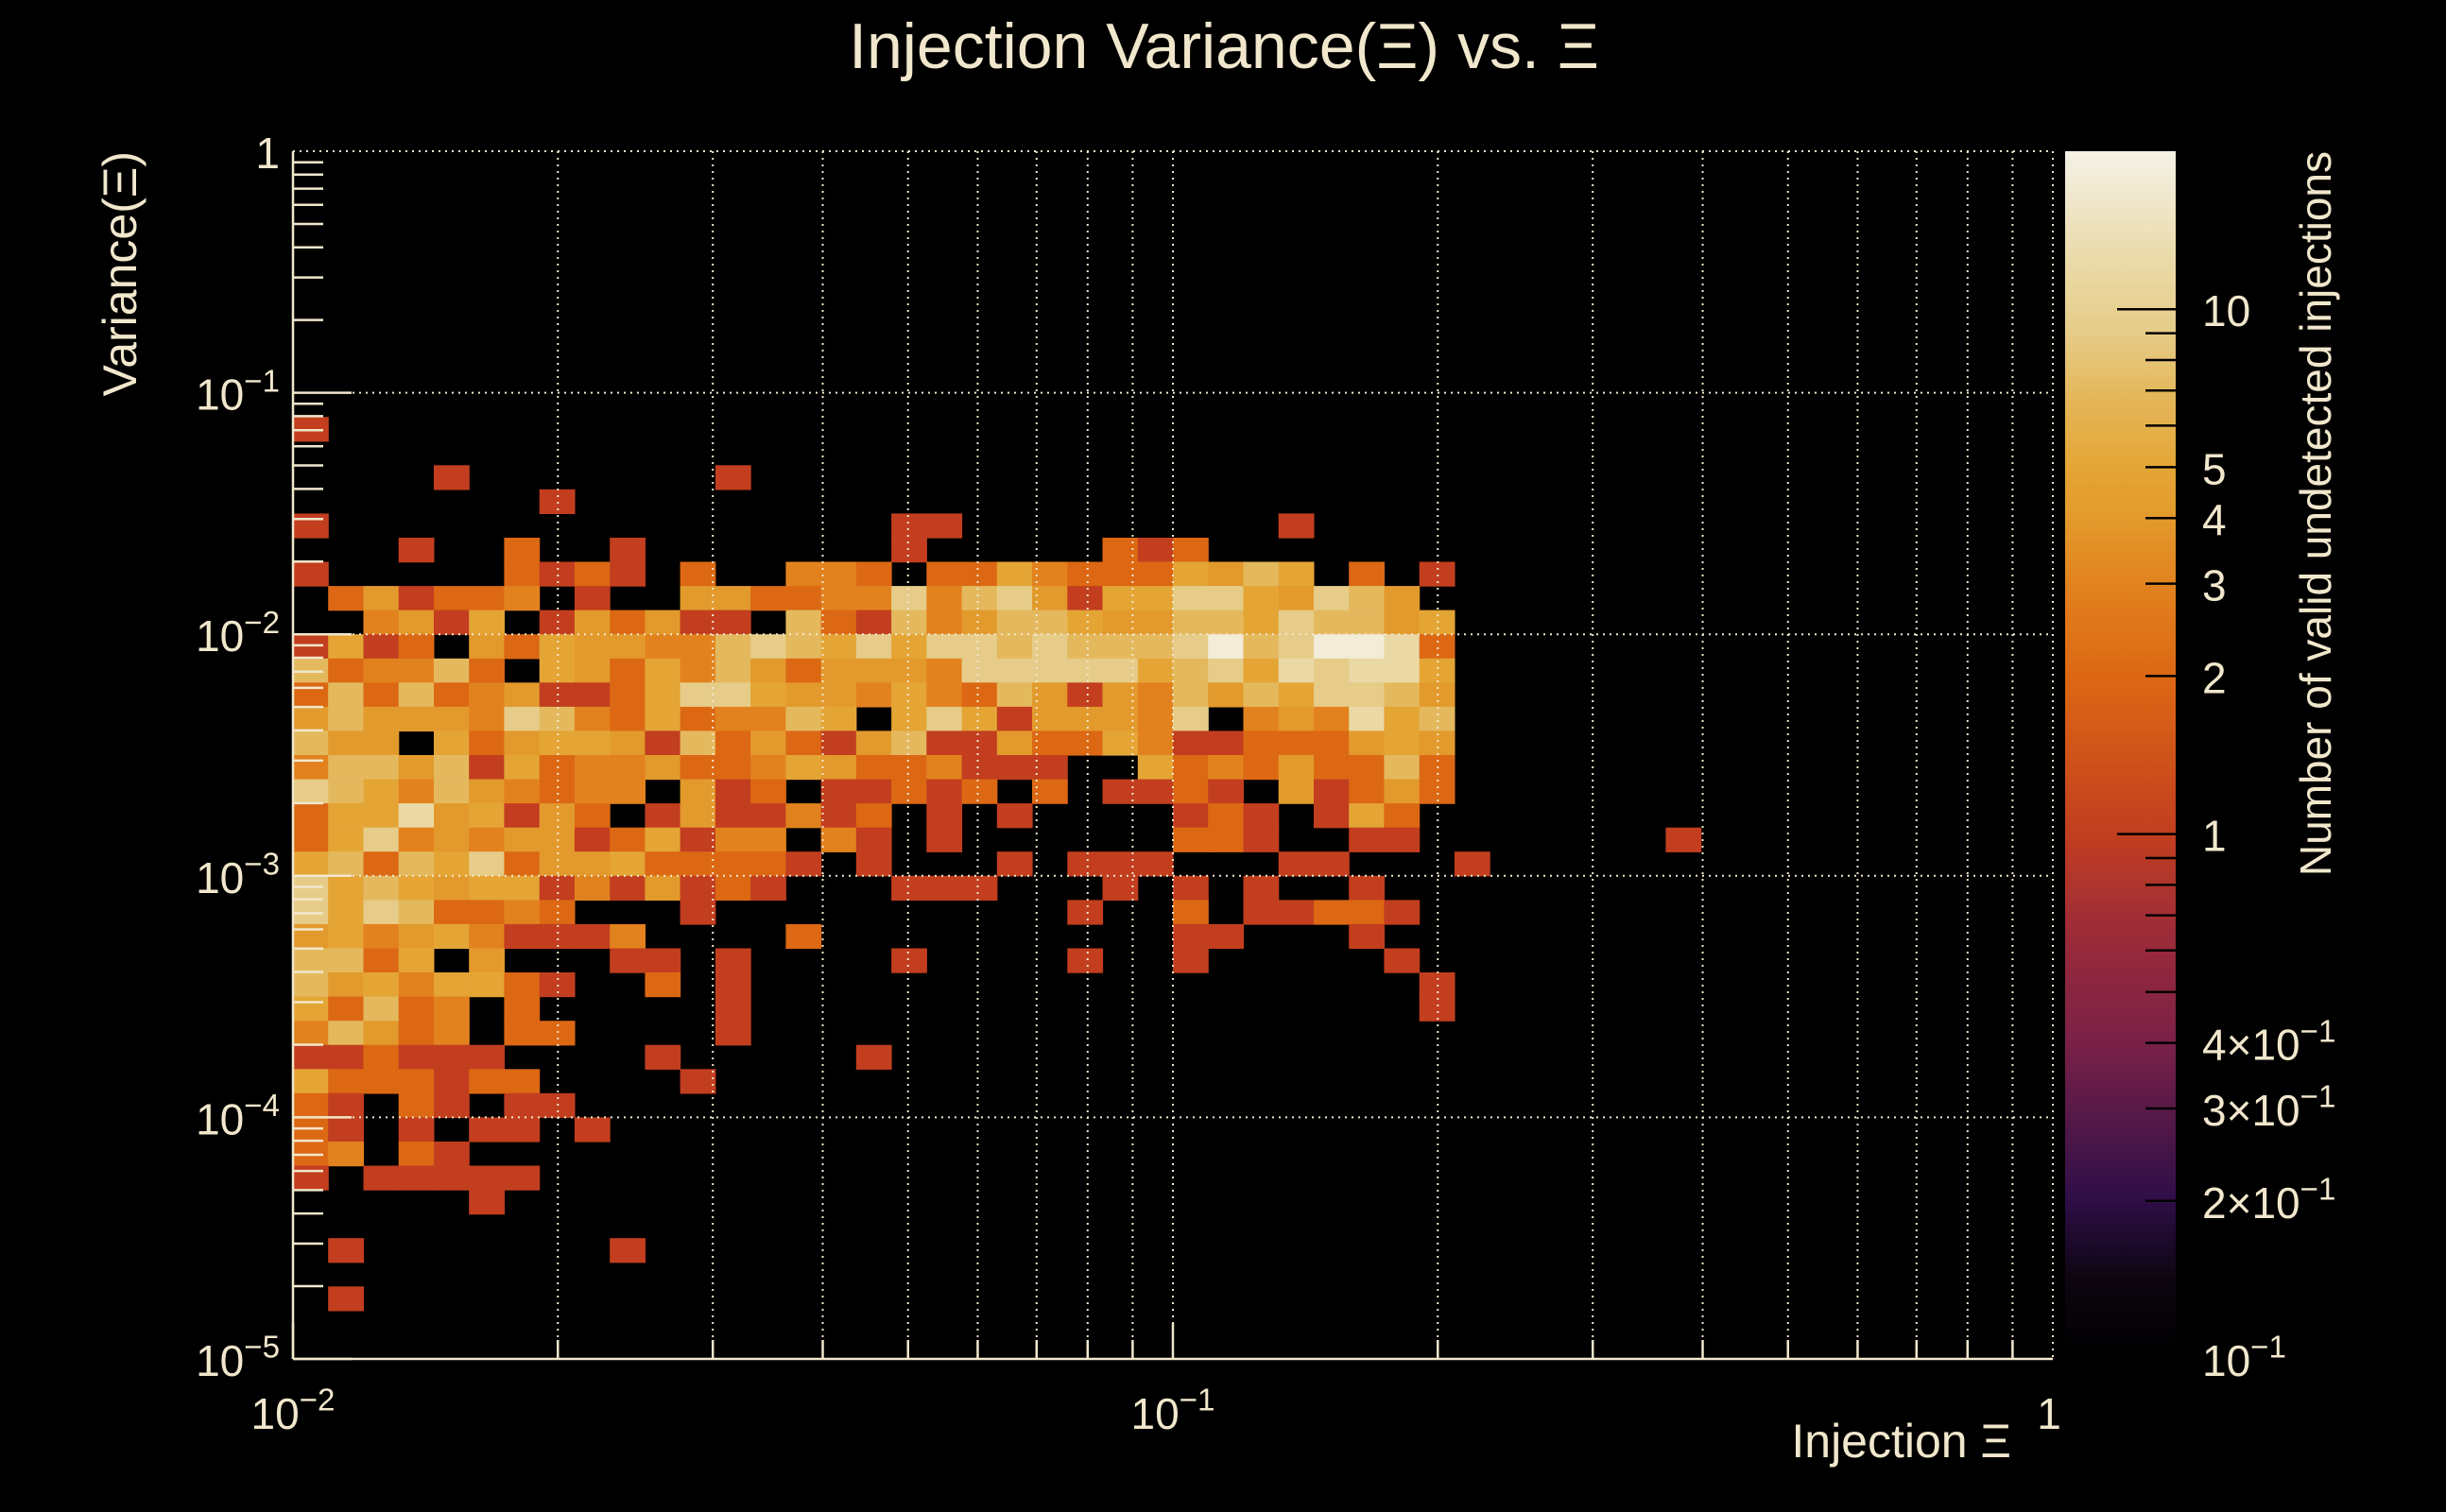 The width and height of the screenshot is (2446, 1512). What do you see at coordinates (238, 391) in the screenshot?
I see `y-tick-label: 10−1` at bounding box center [238, 391].